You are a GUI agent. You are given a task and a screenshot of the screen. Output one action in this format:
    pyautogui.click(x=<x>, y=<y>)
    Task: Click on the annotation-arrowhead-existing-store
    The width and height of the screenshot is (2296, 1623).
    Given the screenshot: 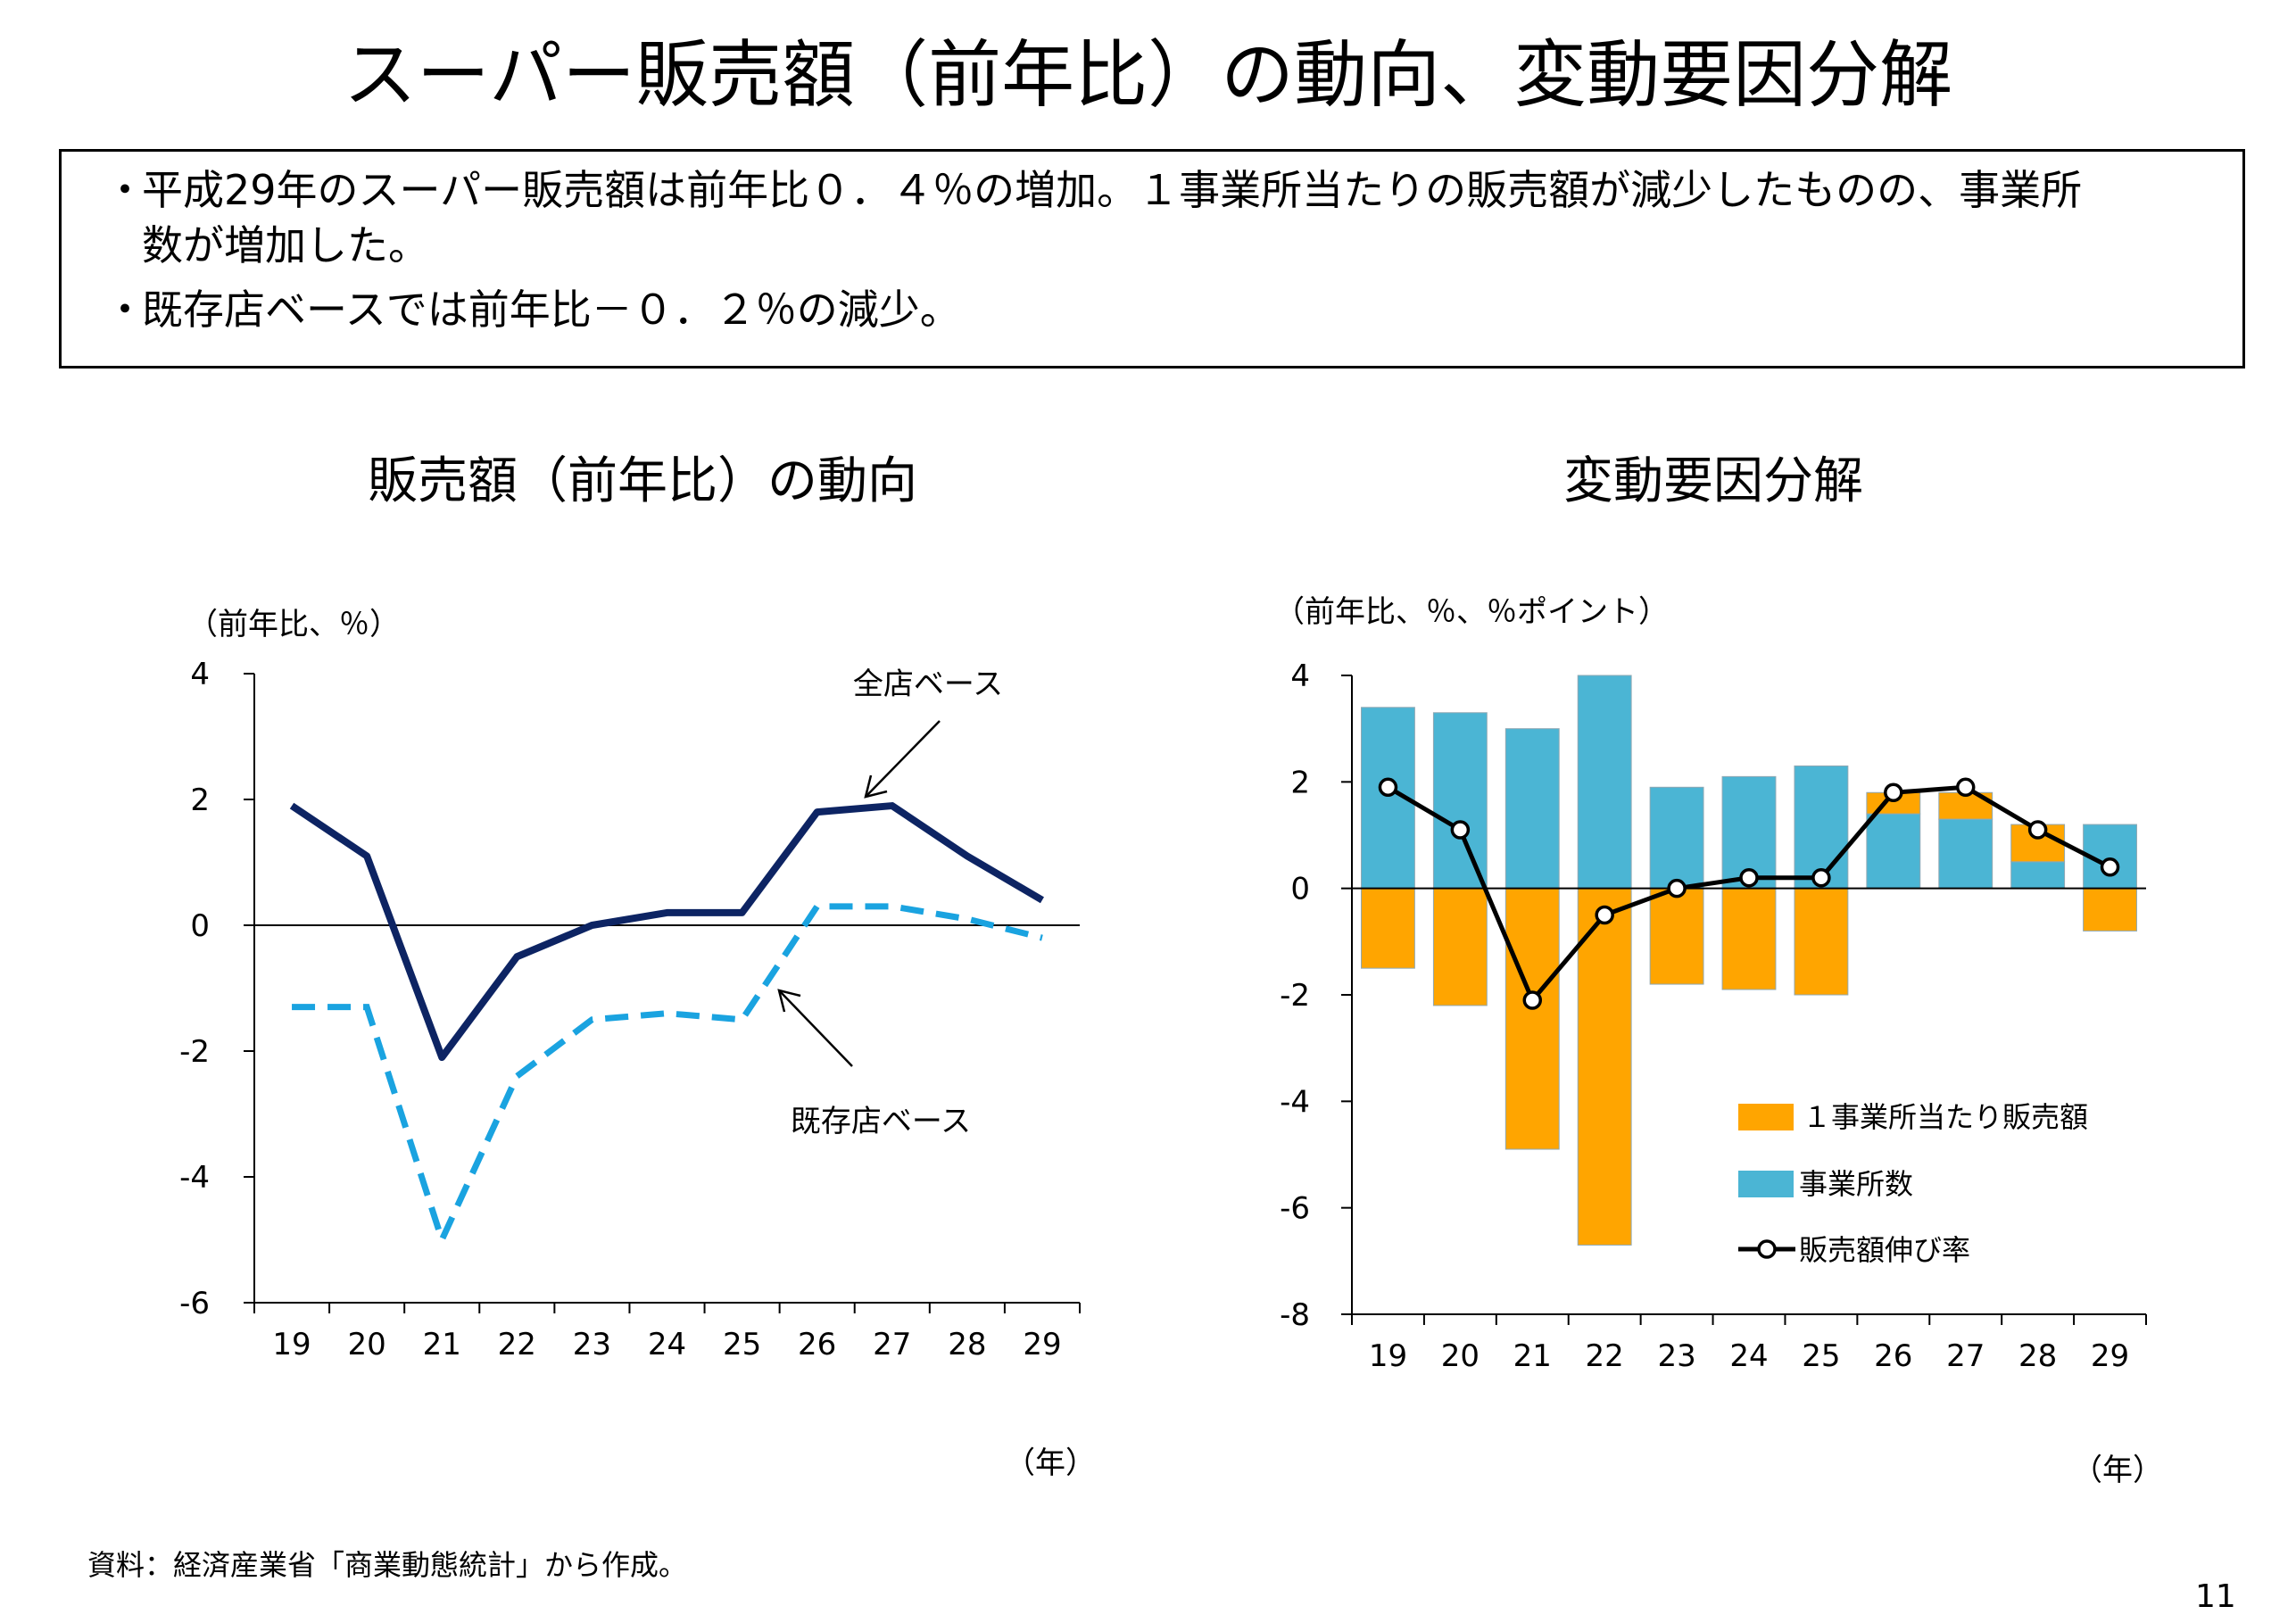 What is the action you would take?
    pyautogui.click(x=789, y=1001)
    